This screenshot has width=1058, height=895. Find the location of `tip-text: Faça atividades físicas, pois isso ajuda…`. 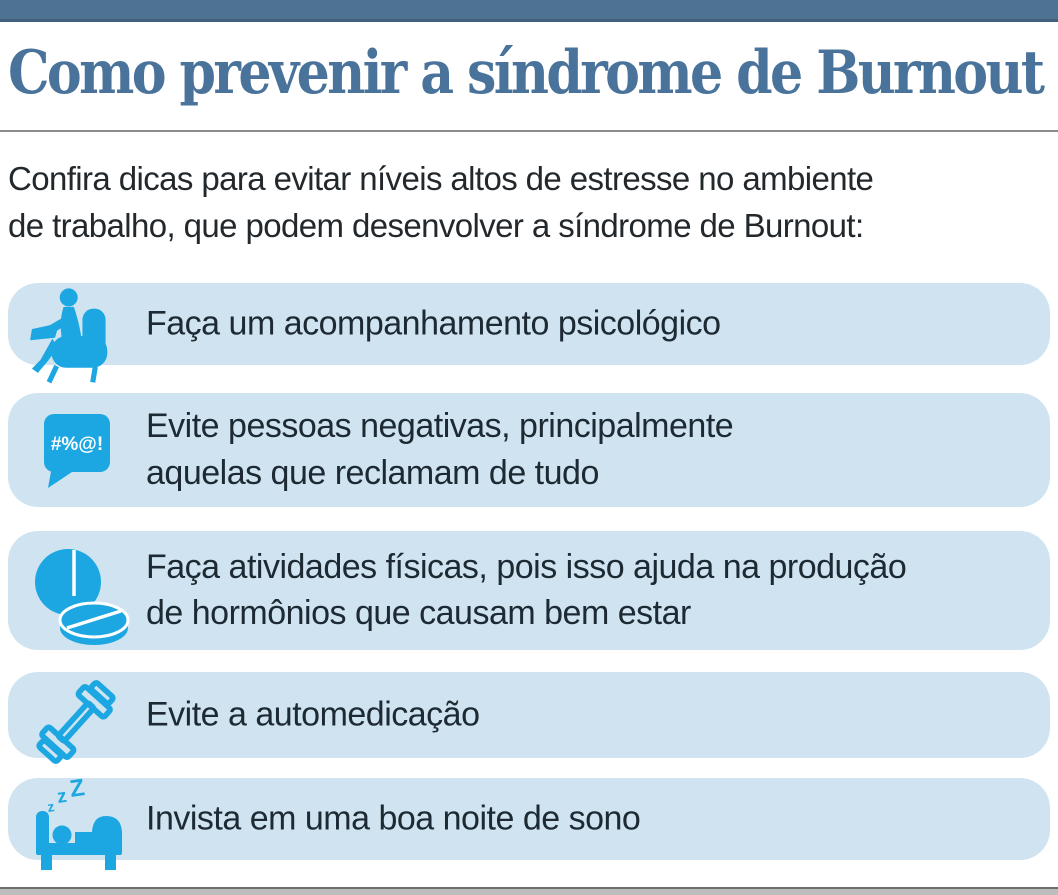

tip-text: Faça atividades físicas, pois isso ajuda… is located at coordinates (526, 590).